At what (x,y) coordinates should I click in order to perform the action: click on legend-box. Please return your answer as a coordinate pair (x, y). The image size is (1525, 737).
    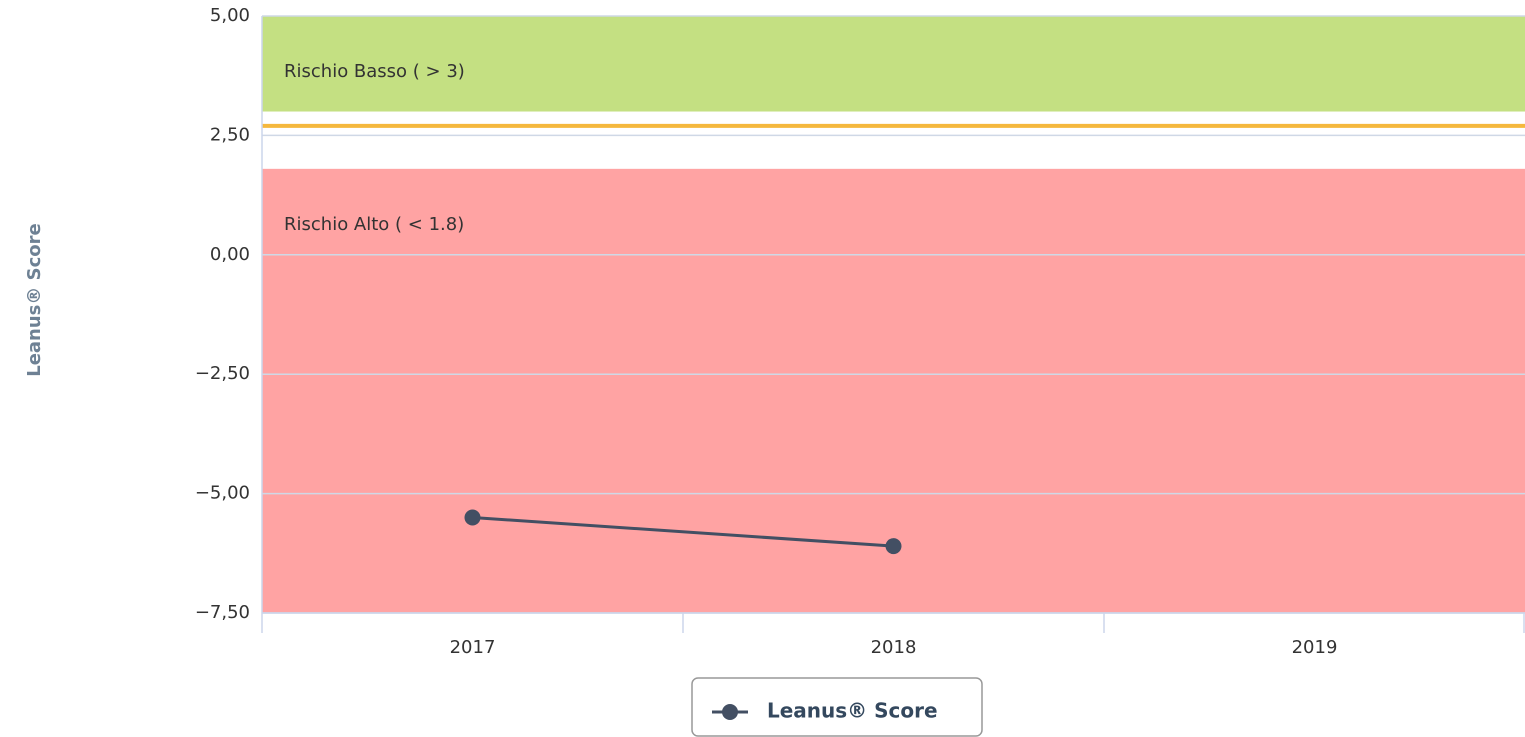
    Looking at the image, I should click on (837, 707).